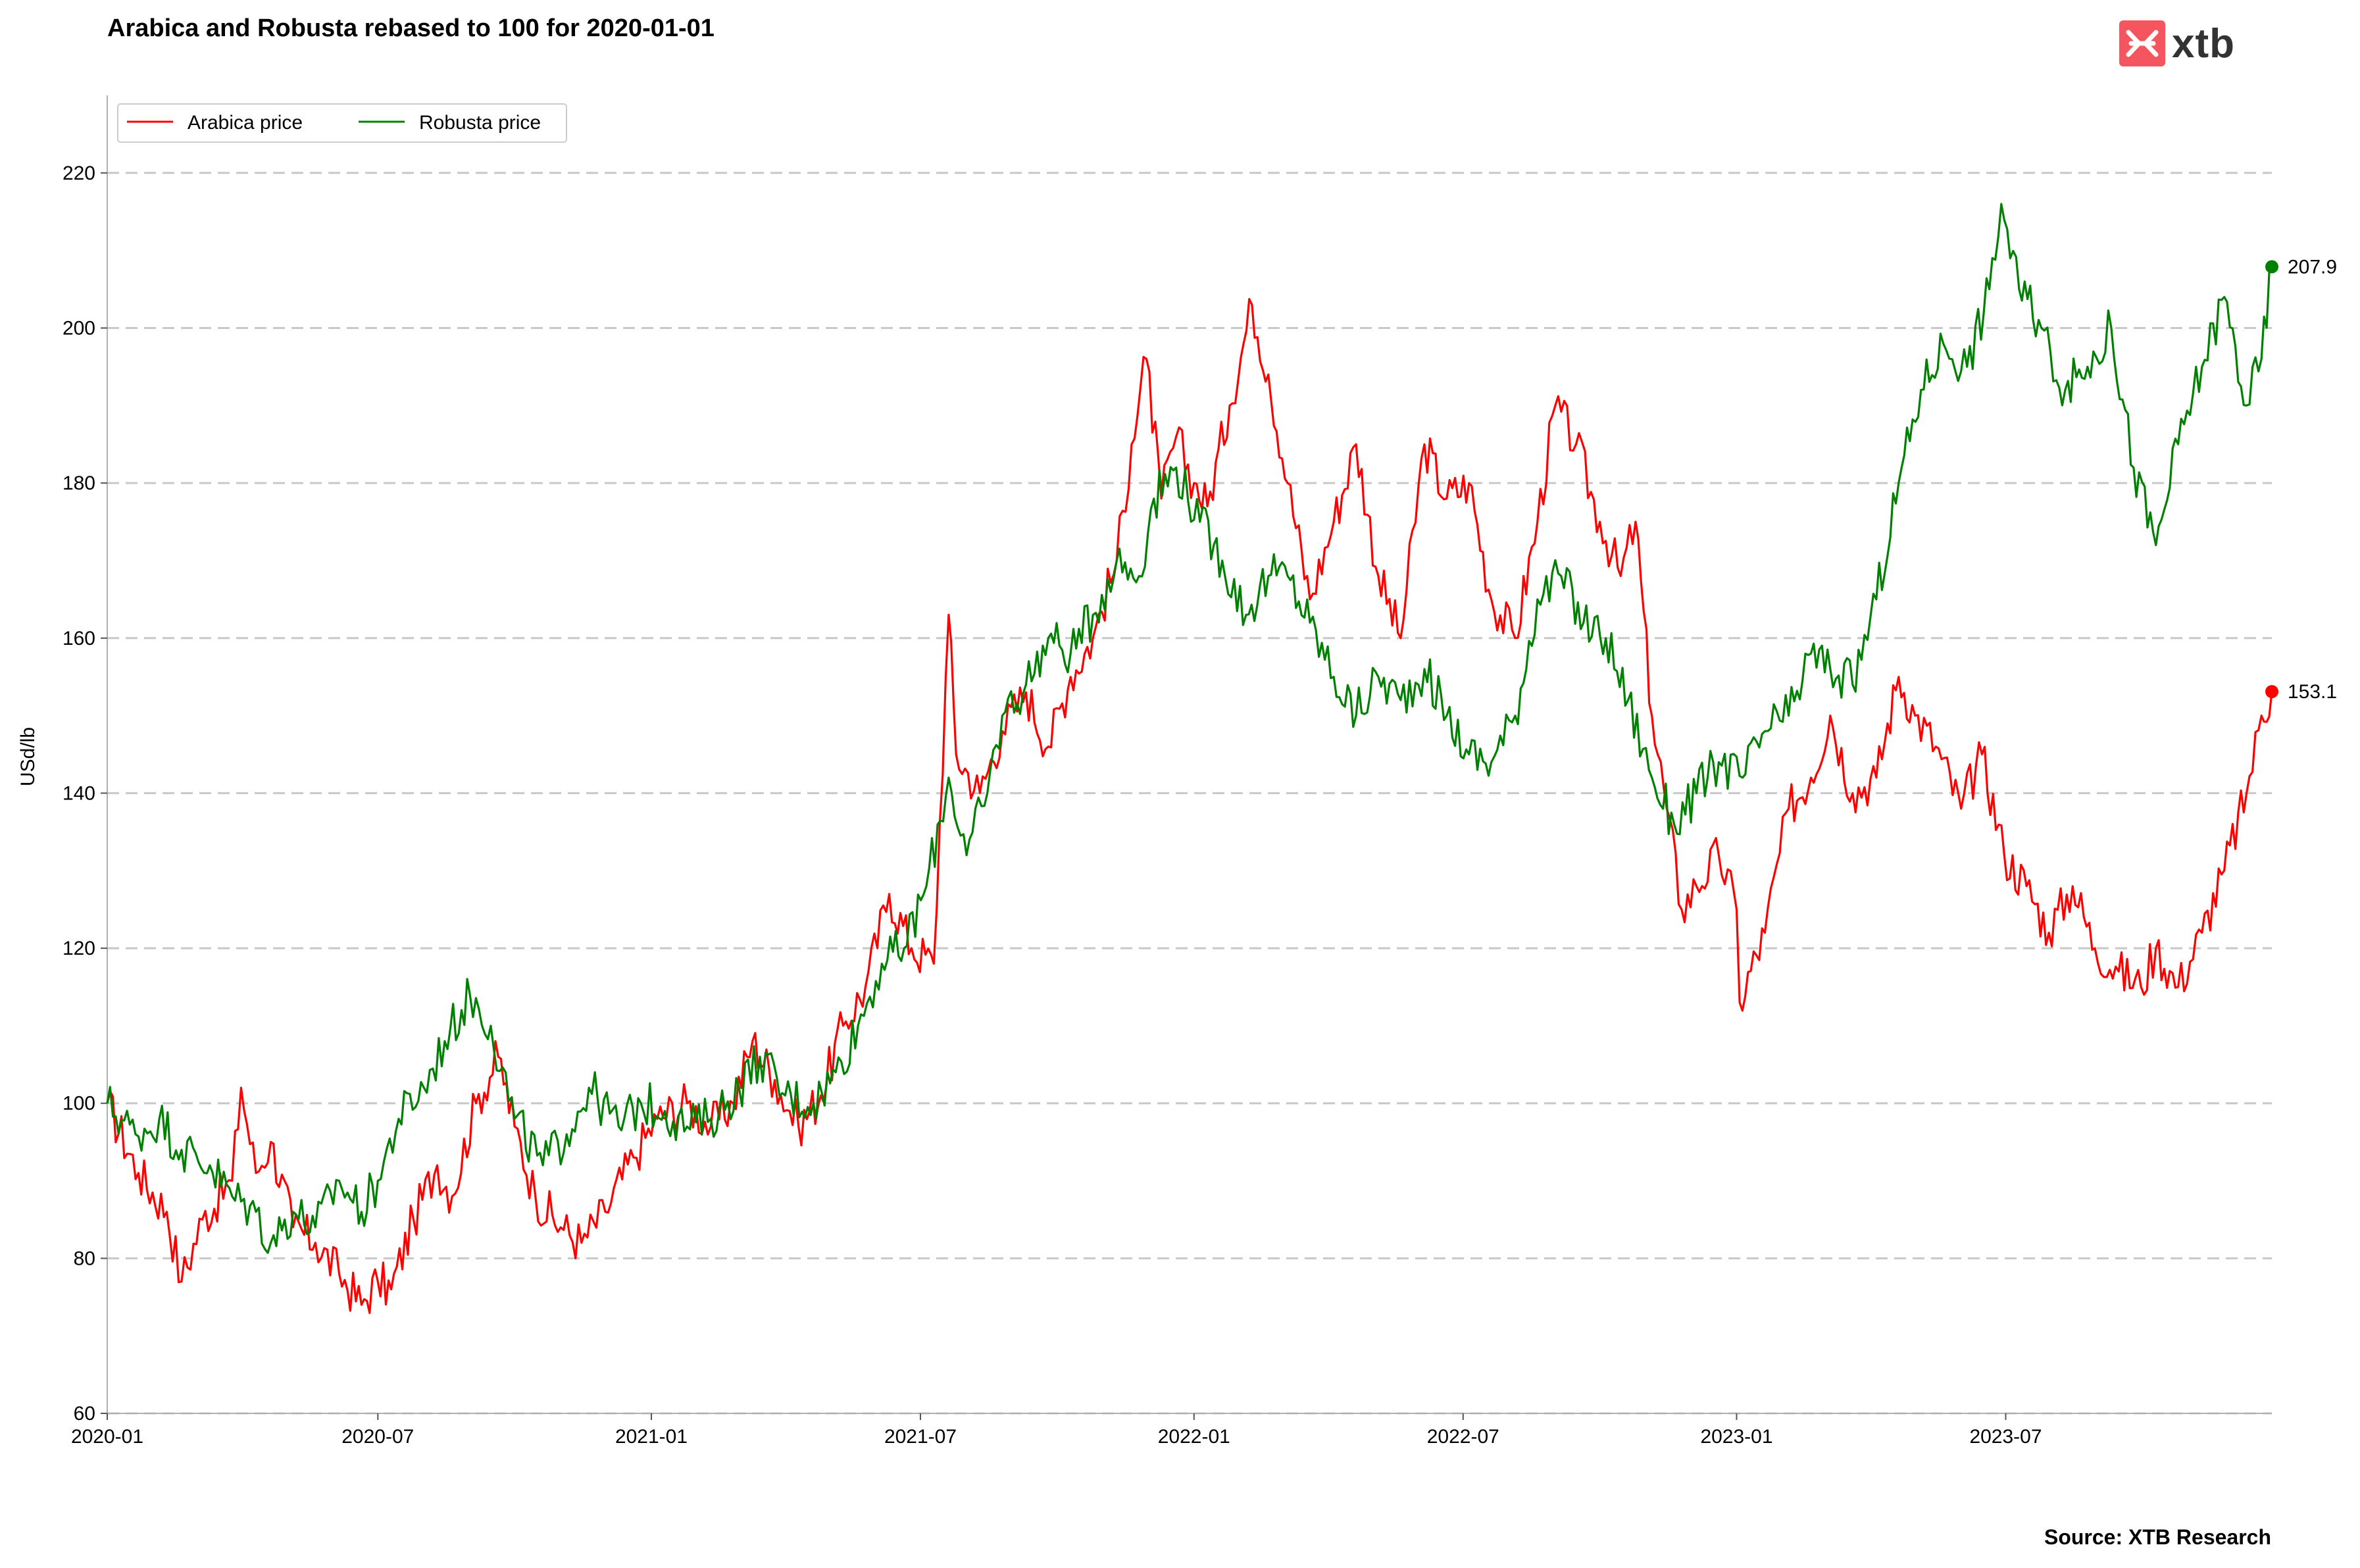 This screenshot has width=2360, height=1568. Describe the element at coordinates (246, 123) in the screenshot. I see `legend-label-arabica: Arabica price` at that location.